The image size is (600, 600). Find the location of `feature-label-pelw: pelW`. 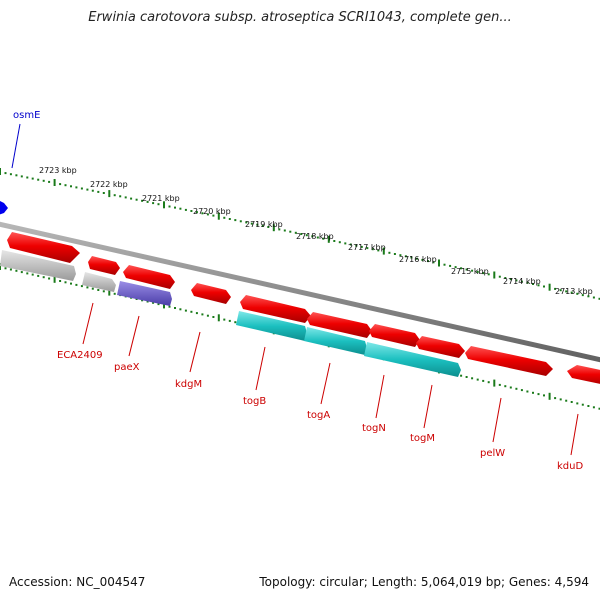

feature-label-pelw: pelW is located at coordinates (492, 453).